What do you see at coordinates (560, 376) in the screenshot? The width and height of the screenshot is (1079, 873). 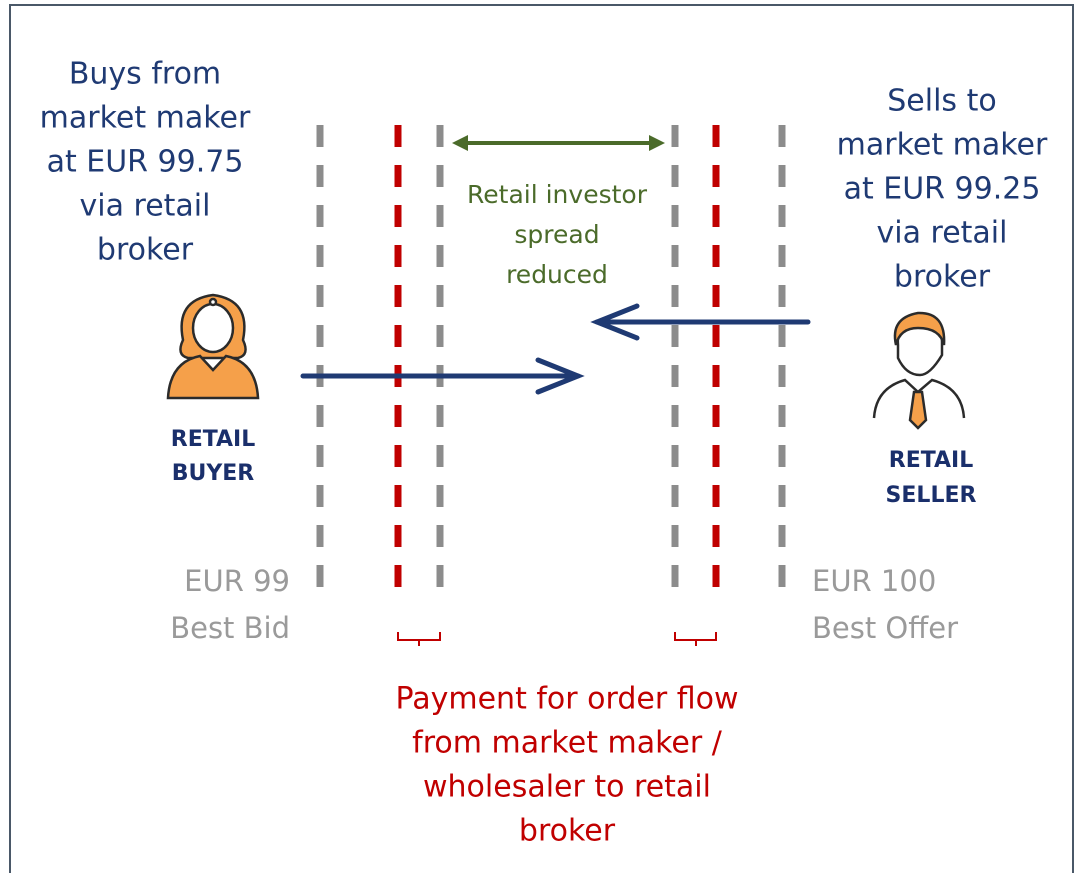 I see `buy-arrow-head` at bounding box center [560, 376].